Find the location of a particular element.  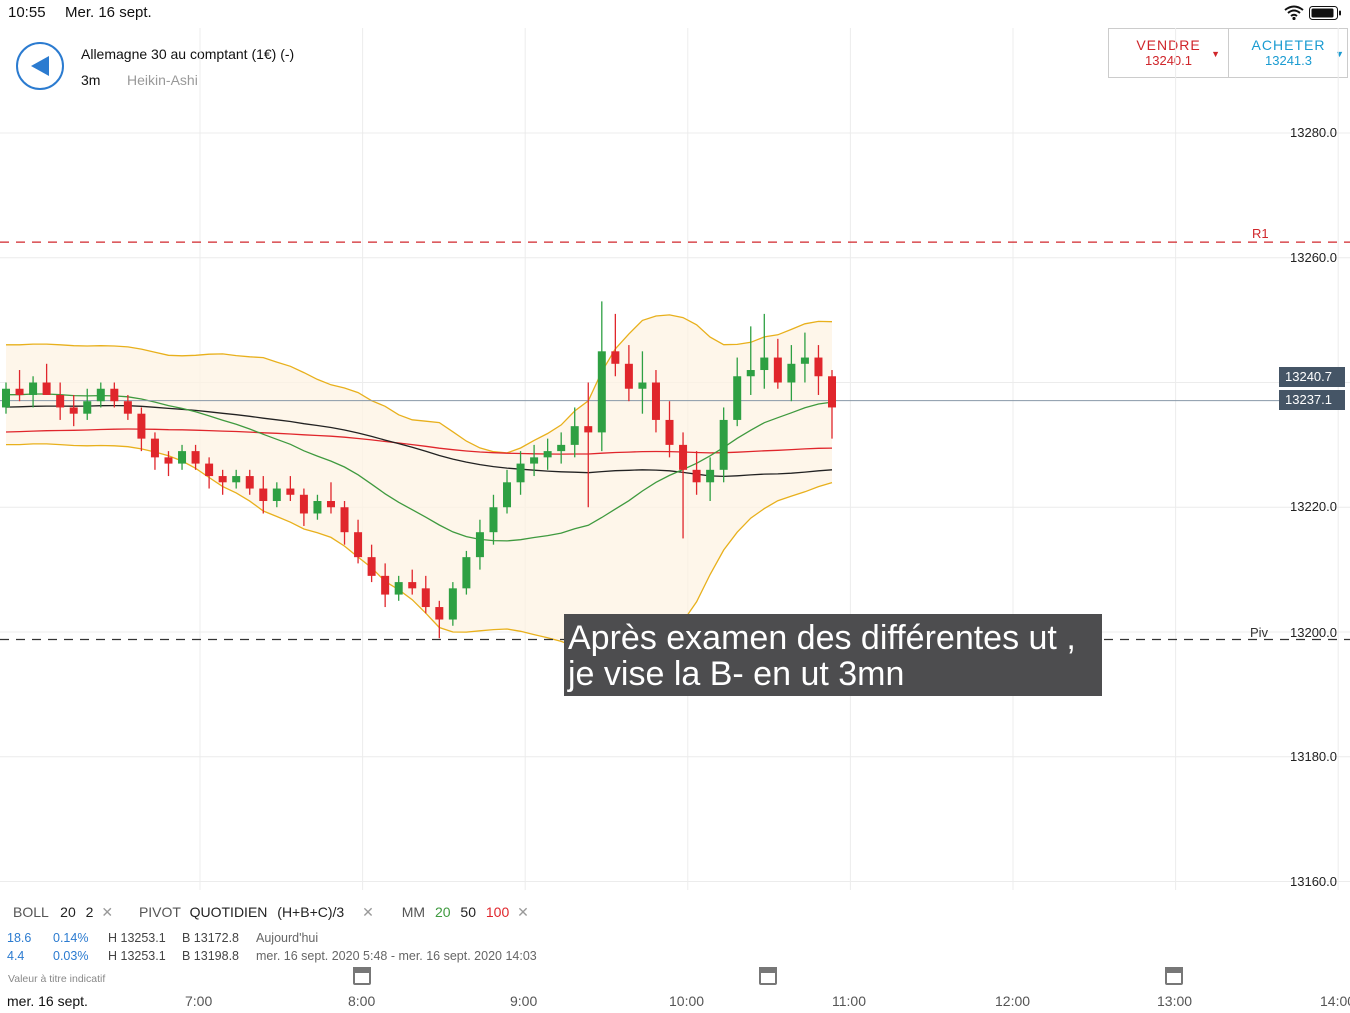

change-value: 18.6 is located at coordinates (19, 938).